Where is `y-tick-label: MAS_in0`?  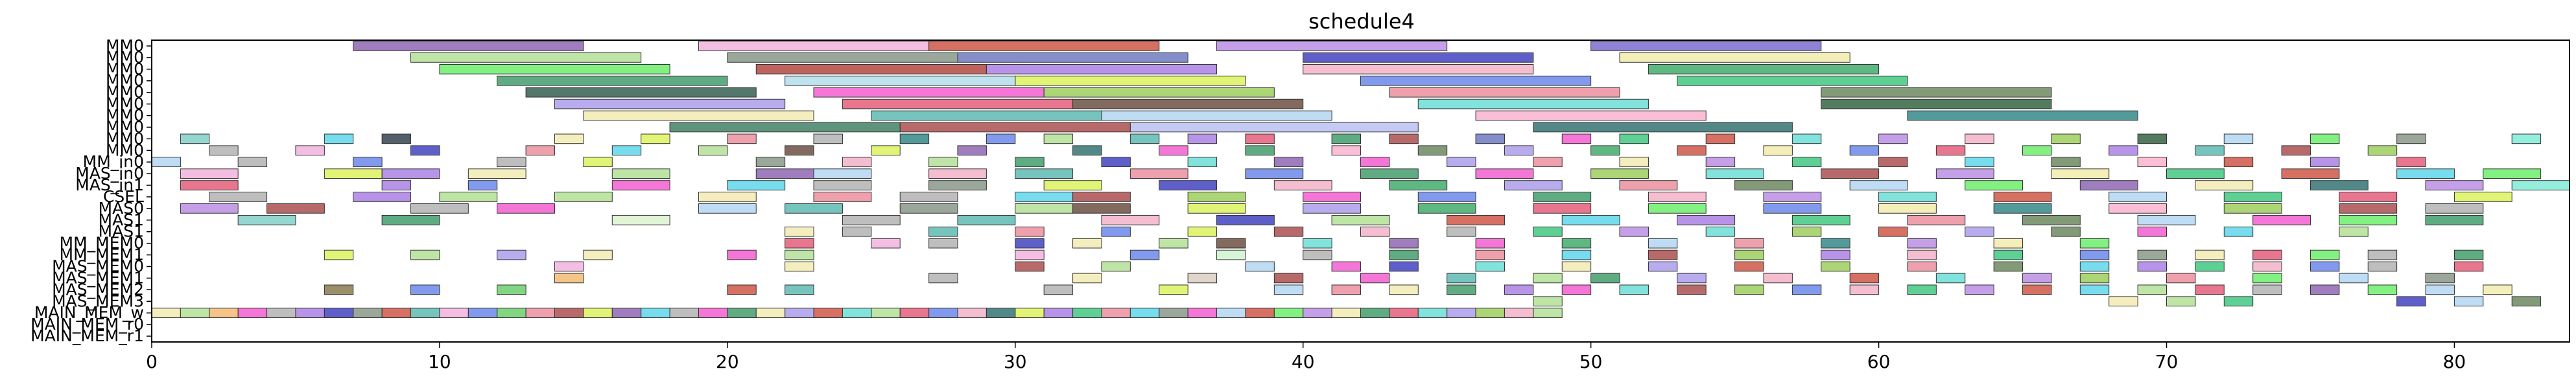
y-tick-label: MAS_in0 is located at coordinates (110, 173).